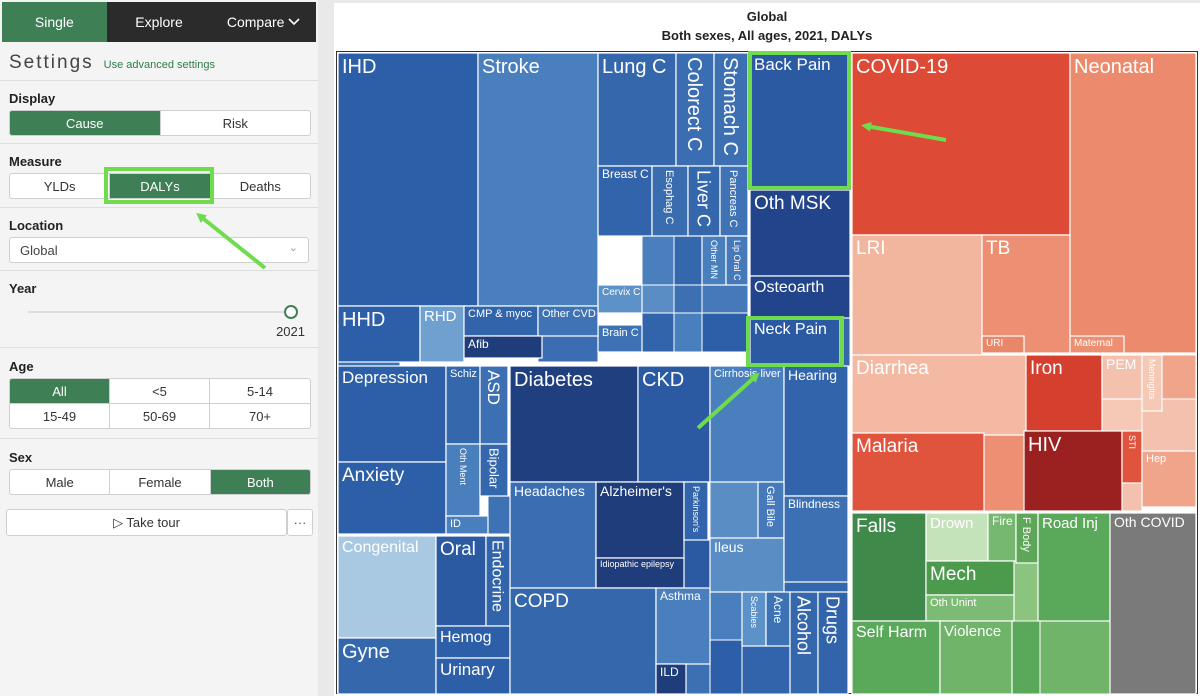 The image size is (1200, 696). I want to click on treemap-cell-drown, so click(957, 537).